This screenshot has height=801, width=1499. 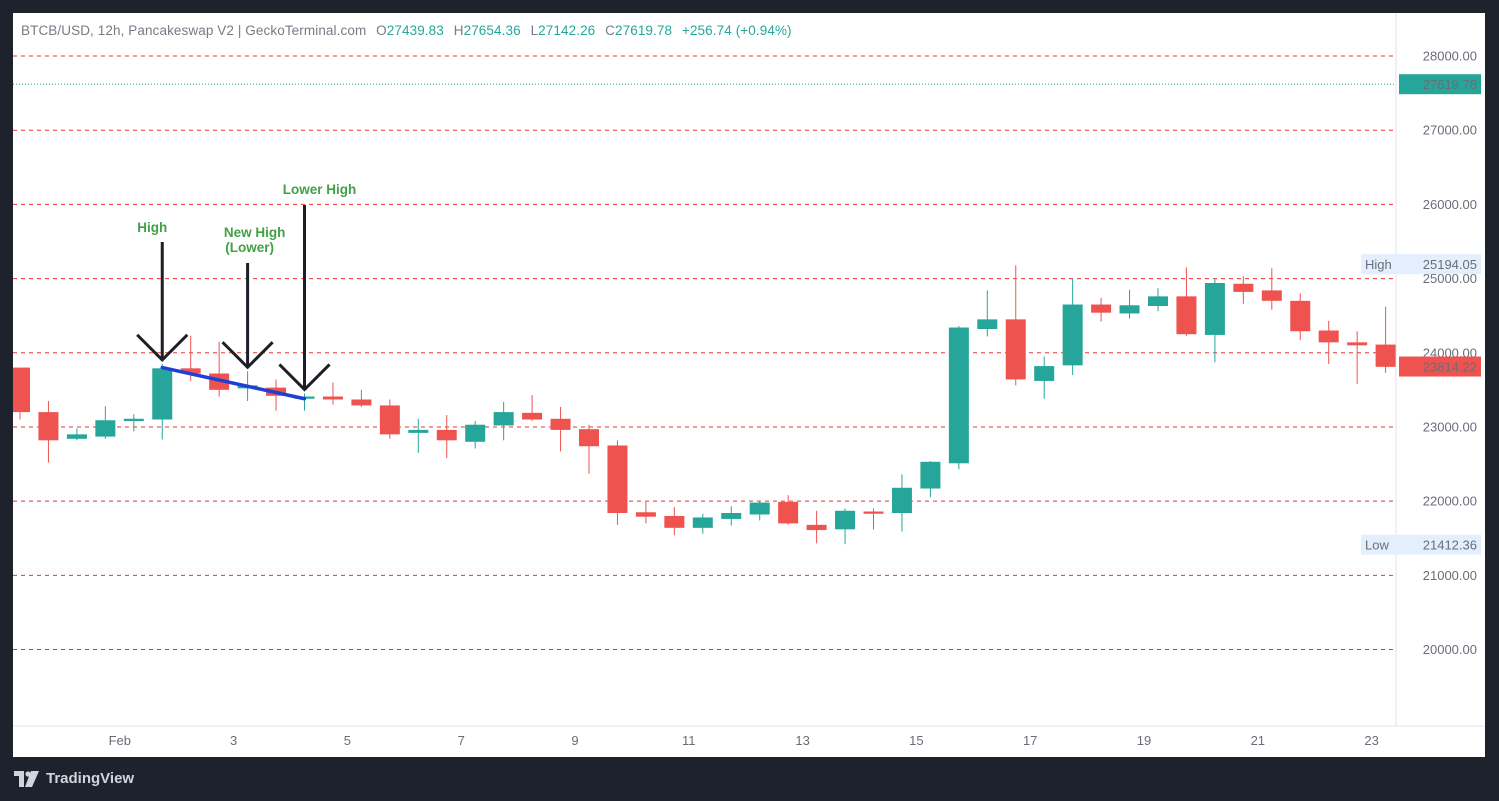 What do you see at coordinates (1450, 352) in the screenshot?
I see `y-tick-label: 24000.00` at bounding box center [1450, 352].